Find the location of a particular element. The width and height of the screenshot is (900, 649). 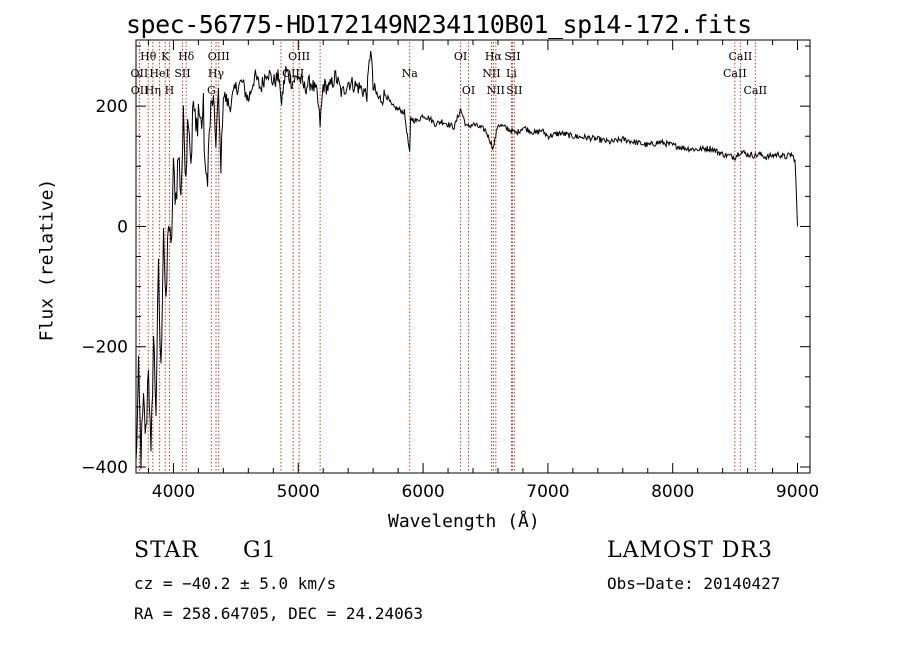

line-label-CaII-8498: CaII is located at coordinates (735, 73).